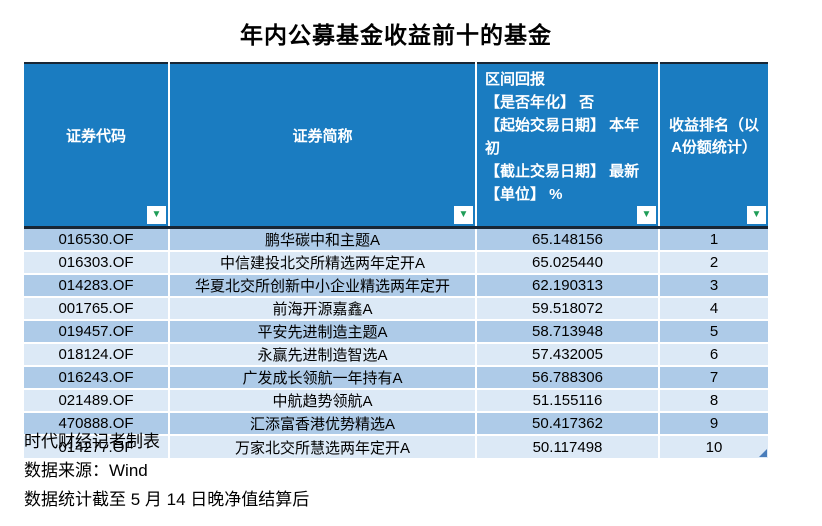 This screenshot has height=526, width=822. I want to click on header-security-name: 证券简称 ▼, so click(323, 146).